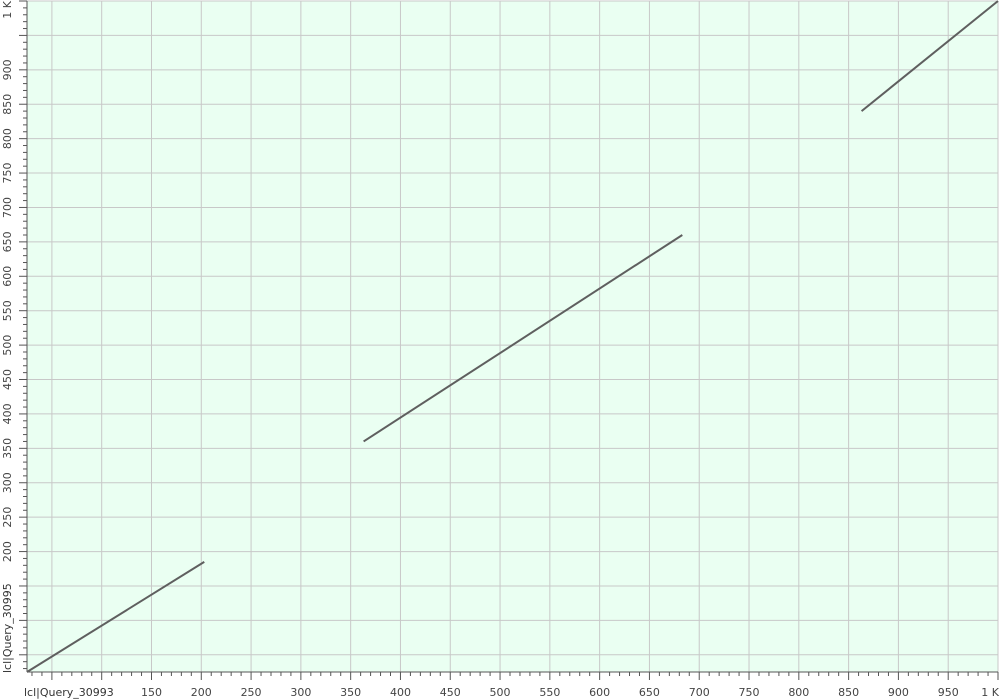  I want to click on x-tick-label: 800, so click(798, 692).